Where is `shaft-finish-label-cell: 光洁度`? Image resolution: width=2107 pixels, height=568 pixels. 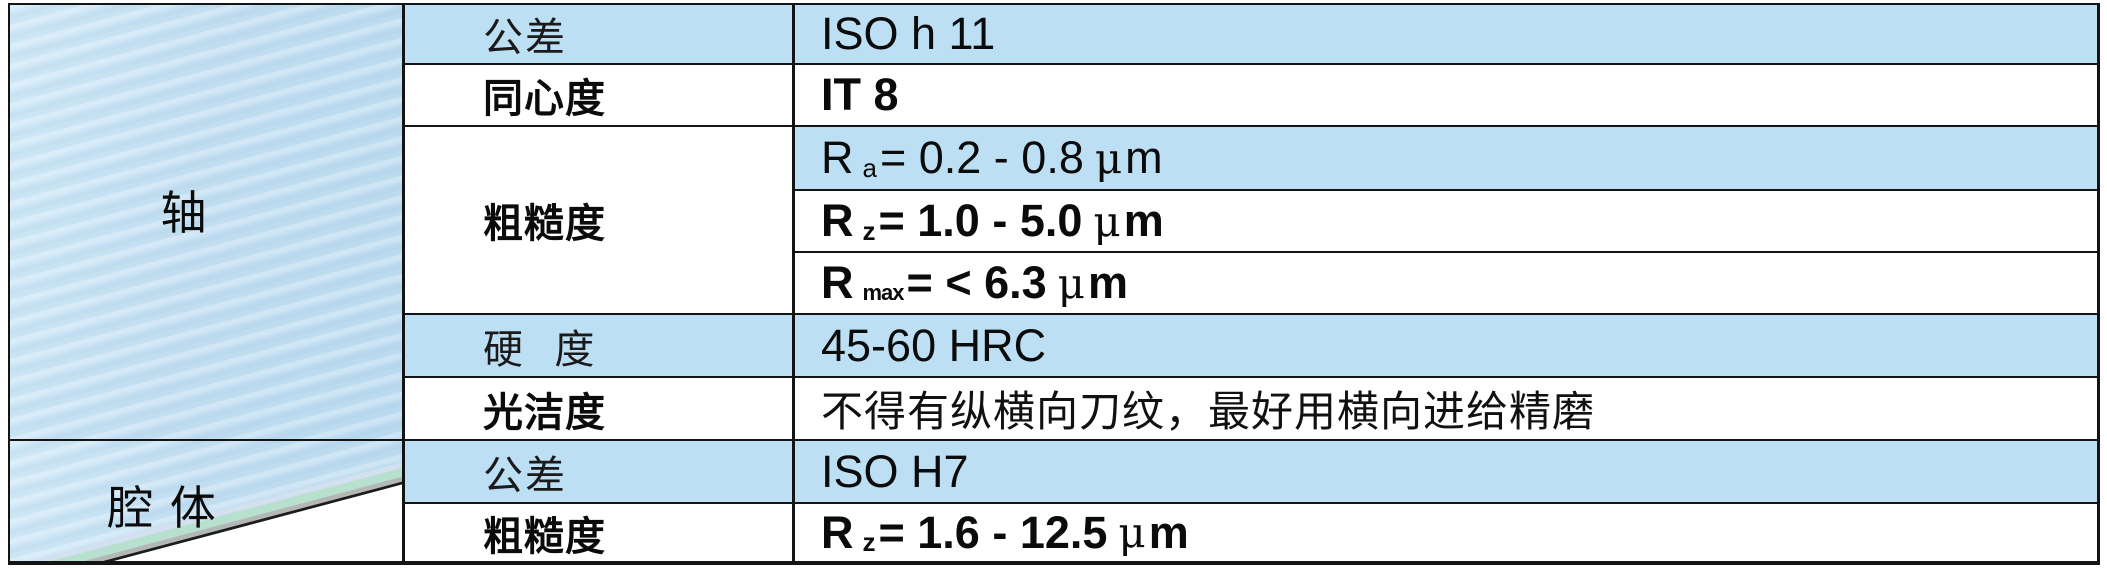 shaft-finish-label-cell: 光洁度 is located at coordinates (597, 407).